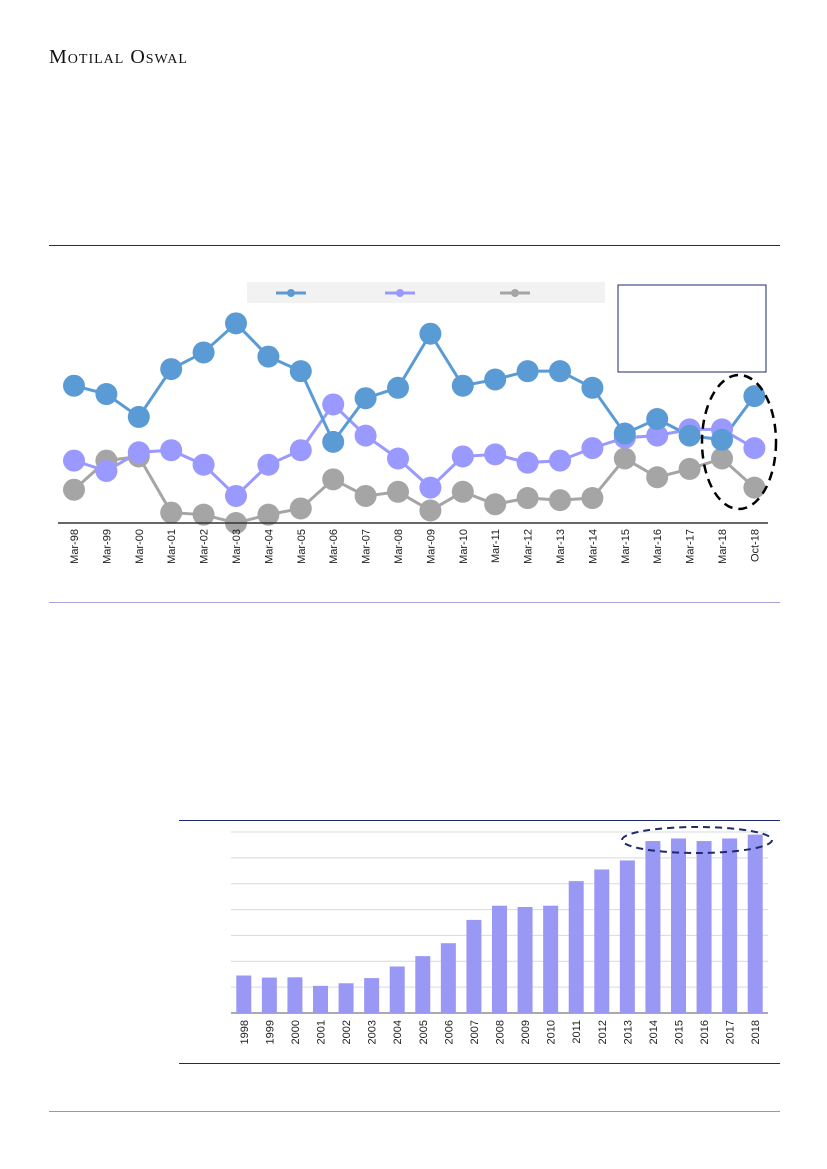 The height and width of the screenshot is (1169, 827). What do you see at coordinates (237, 546) in the screenshot?
I see `x-tick-label-Mar-03: Mar-03` at bounding box center [237, 546].